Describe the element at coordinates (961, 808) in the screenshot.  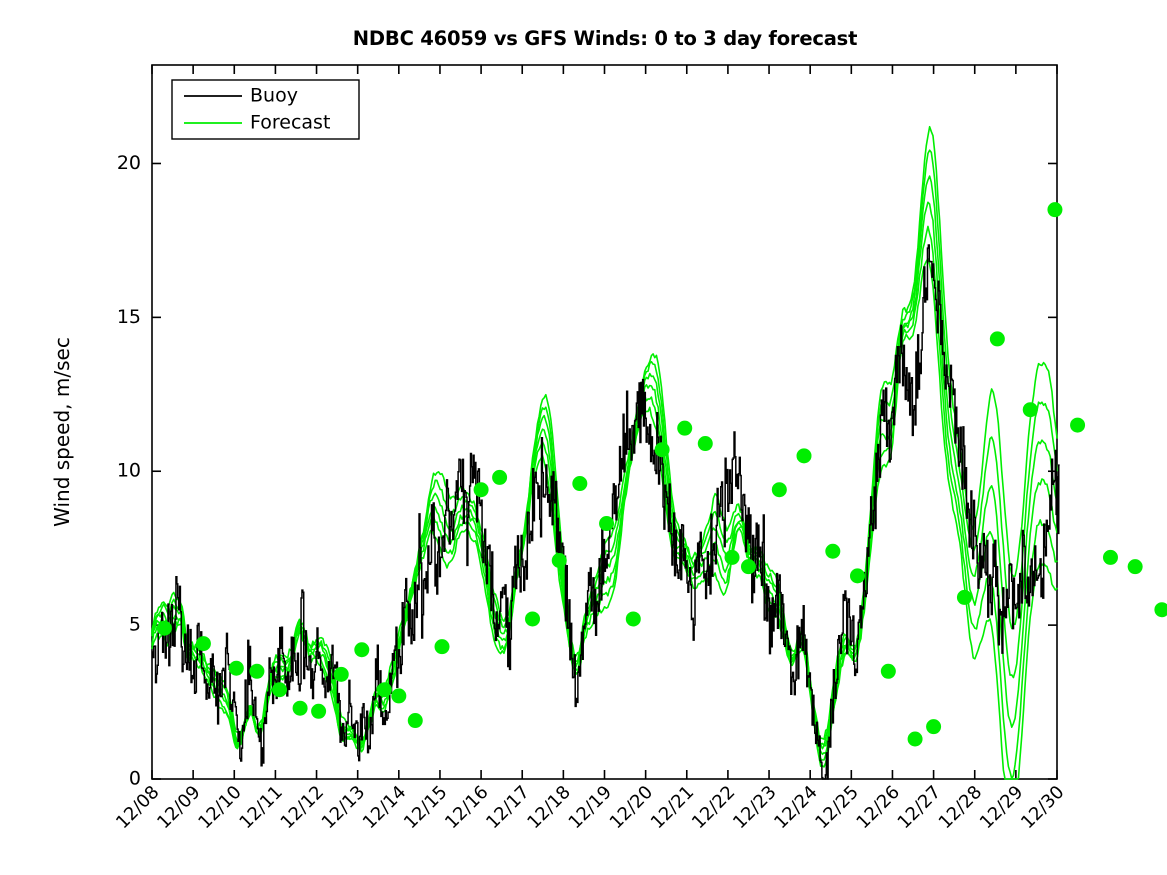
I see `x-tick-label: 12/28` at that location.